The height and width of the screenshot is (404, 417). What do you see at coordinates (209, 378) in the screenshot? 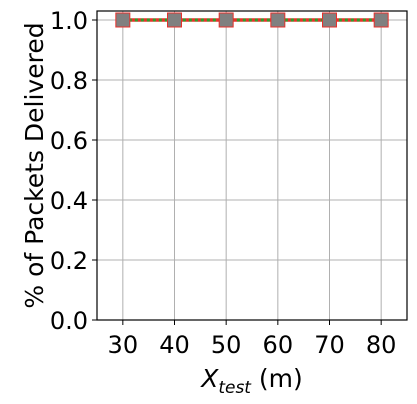
I see `x-axis-label-main: X` at bounding box center [209, 378].